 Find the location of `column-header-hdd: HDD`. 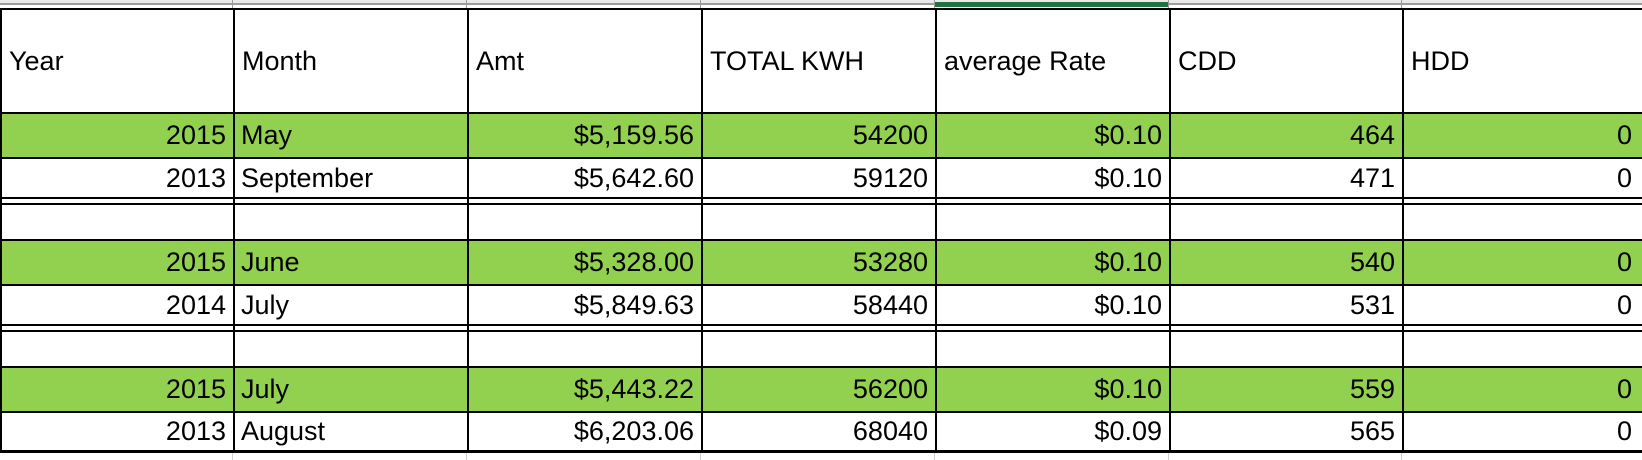

column-header-hdd: HDD is located at coordinates (1440, 60).